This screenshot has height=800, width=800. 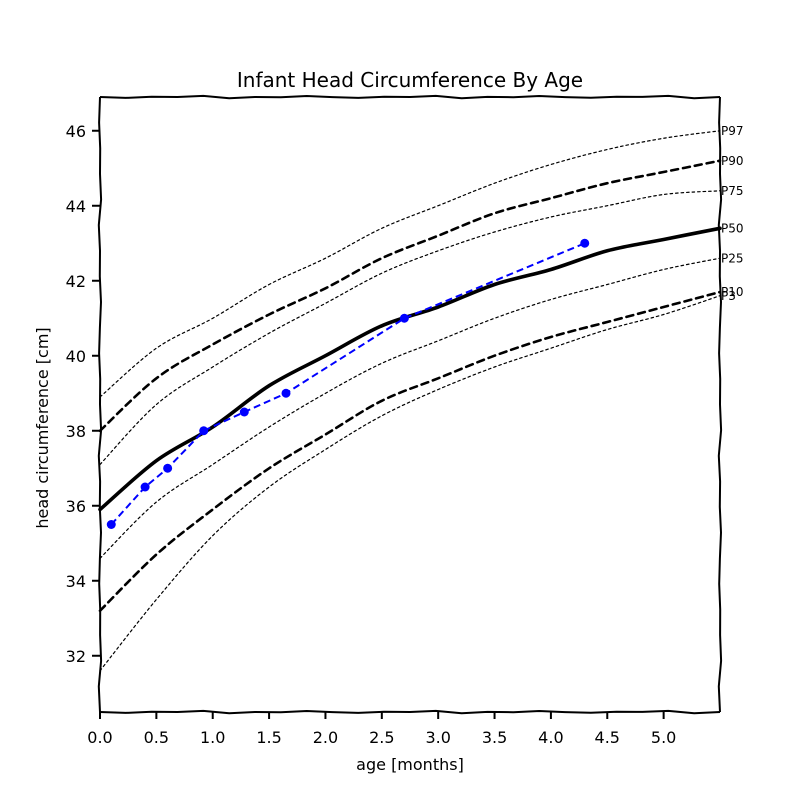 What do you see at coordinates (42, 427) in the screenshot?
I see `y-axis-label: head circumference [cm]` at bounding box center [42, 427].